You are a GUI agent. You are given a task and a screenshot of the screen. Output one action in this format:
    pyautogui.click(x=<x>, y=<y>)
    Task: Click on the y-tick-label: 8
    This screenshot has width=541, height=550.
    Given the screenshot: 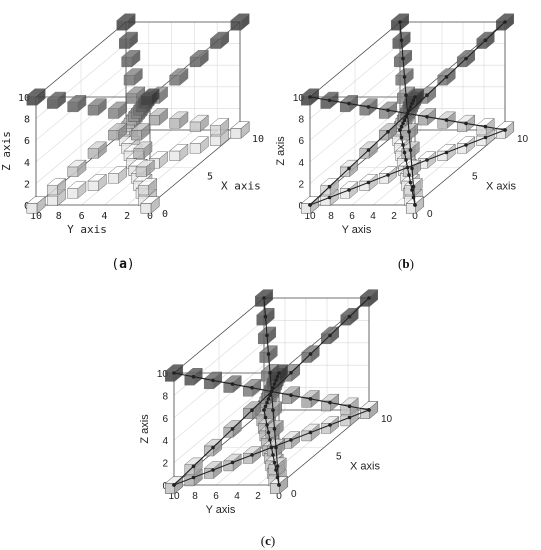 What is the action you would take?
    pyautogui.click(x=195, y=496)
    